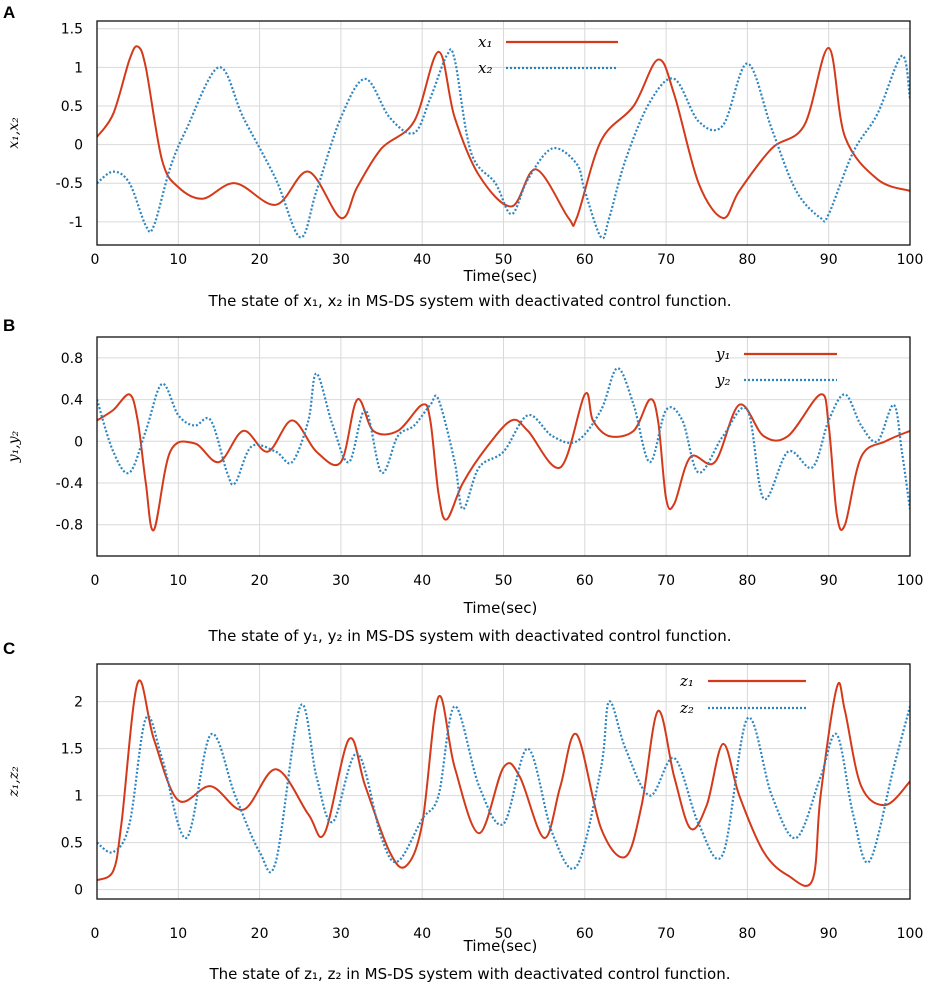 Image resolution: width=935 pixels, height=992 pixels. Describe the element at coordinates (9, 648) in the screenshot. I see `panel-letter: C` at that location.